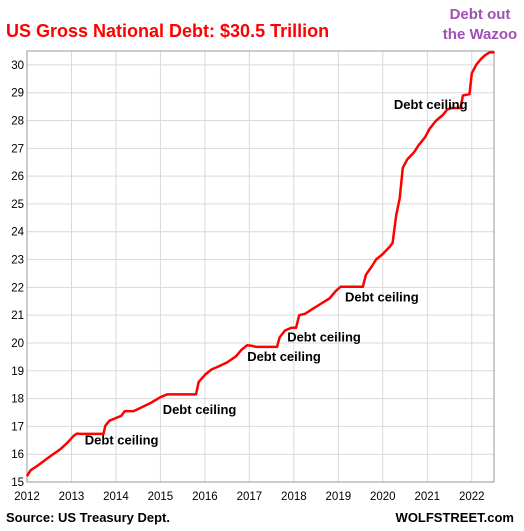 The width and height of the screenshot is (524, 531). Describe the element at coordinates (27, 497) in the screenshot. I see `x-tick-label: 2012` at that location.